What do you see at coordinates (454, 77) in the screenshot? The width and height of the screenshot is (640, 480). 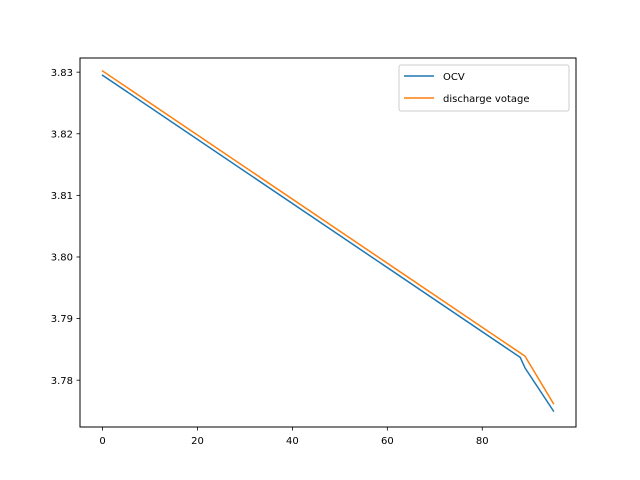 I see `legend-label-ocv: OCV` at bounding box center [454, 77].